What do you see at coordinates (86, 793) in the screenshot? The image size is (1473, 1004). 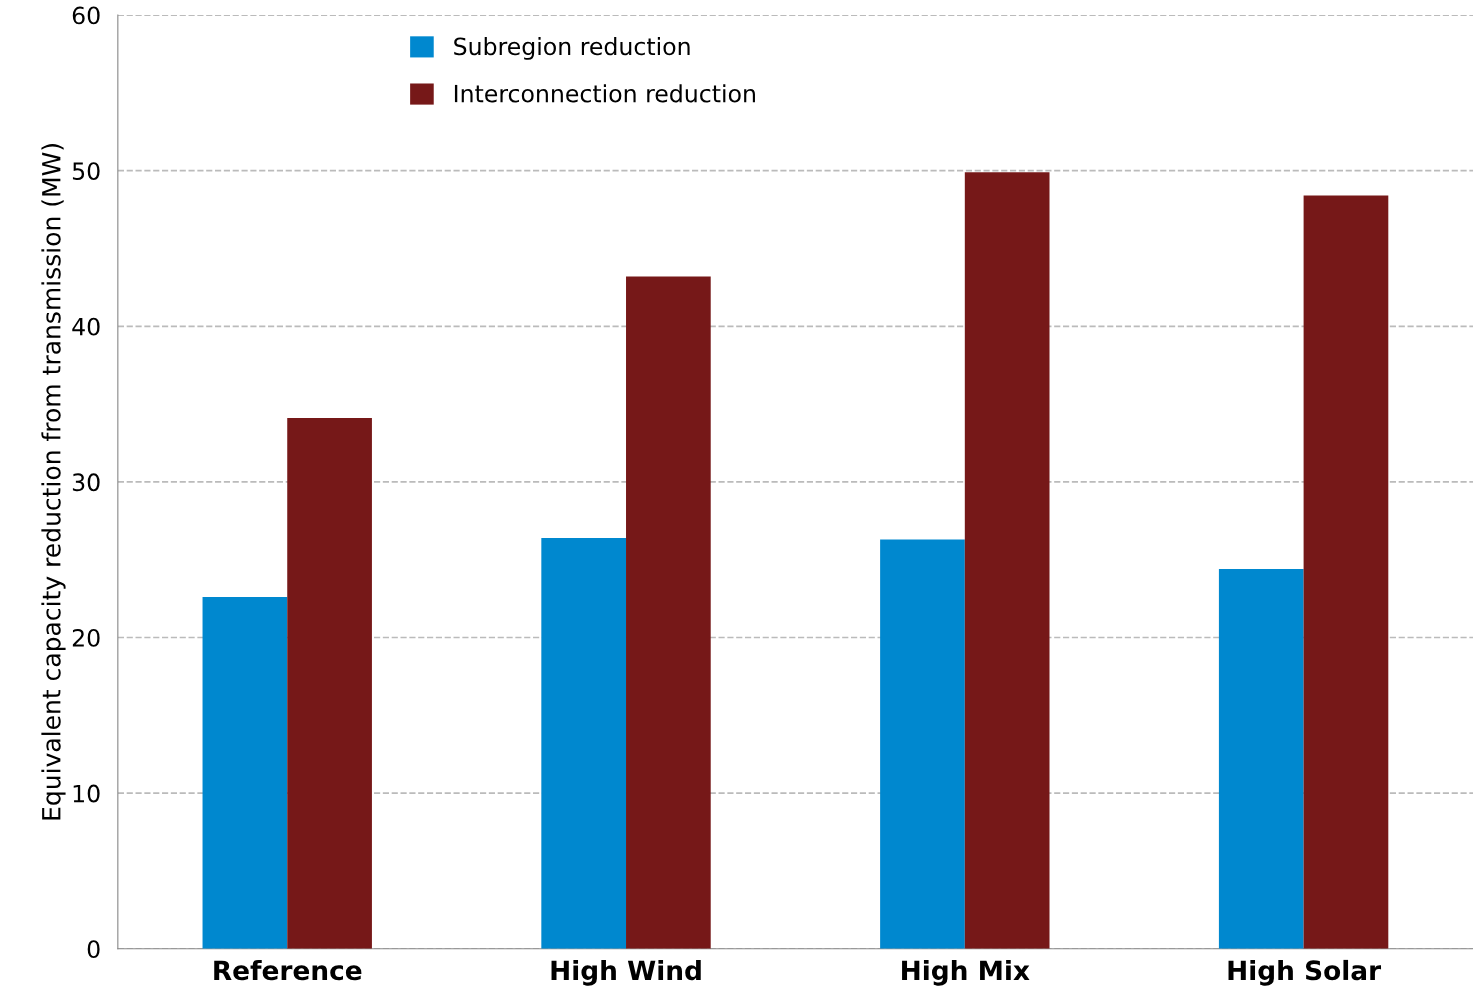 I see `y-tick-label: 10` at bounding box center [86, 793].